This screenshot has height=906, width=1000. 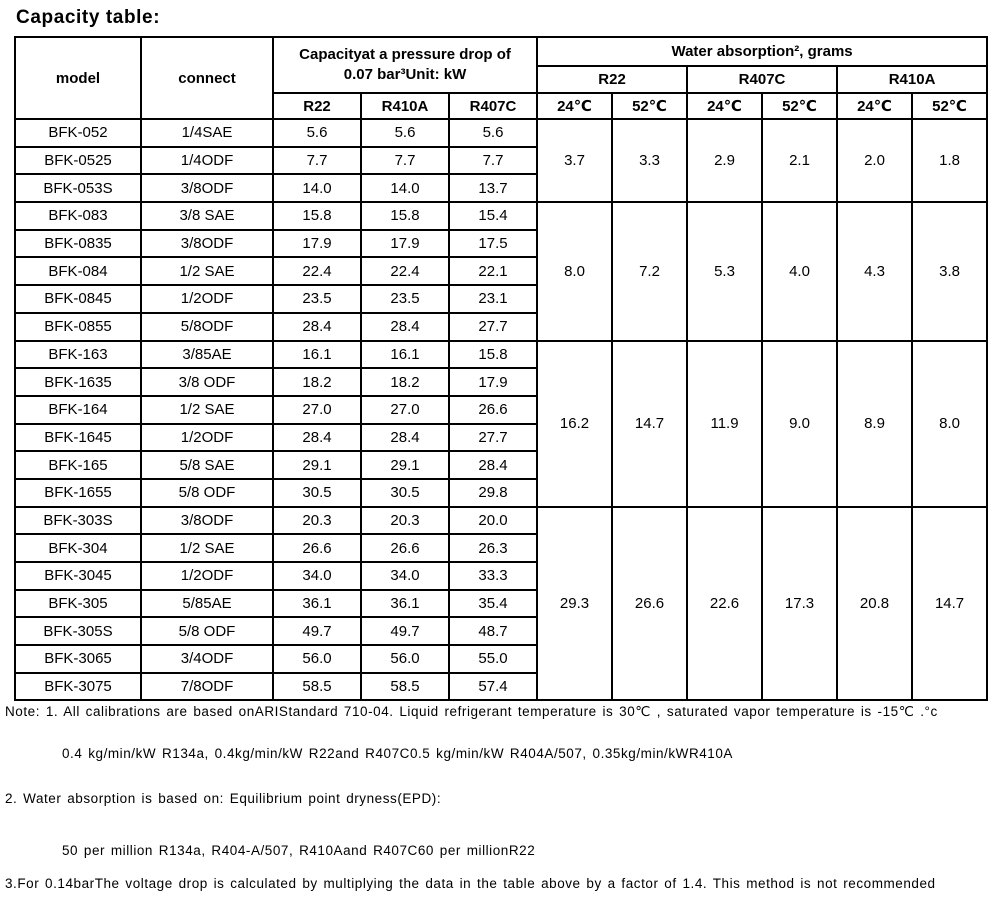 I want to click on capacity-r410a-cell: 29.1, so click(x=405, y=465).